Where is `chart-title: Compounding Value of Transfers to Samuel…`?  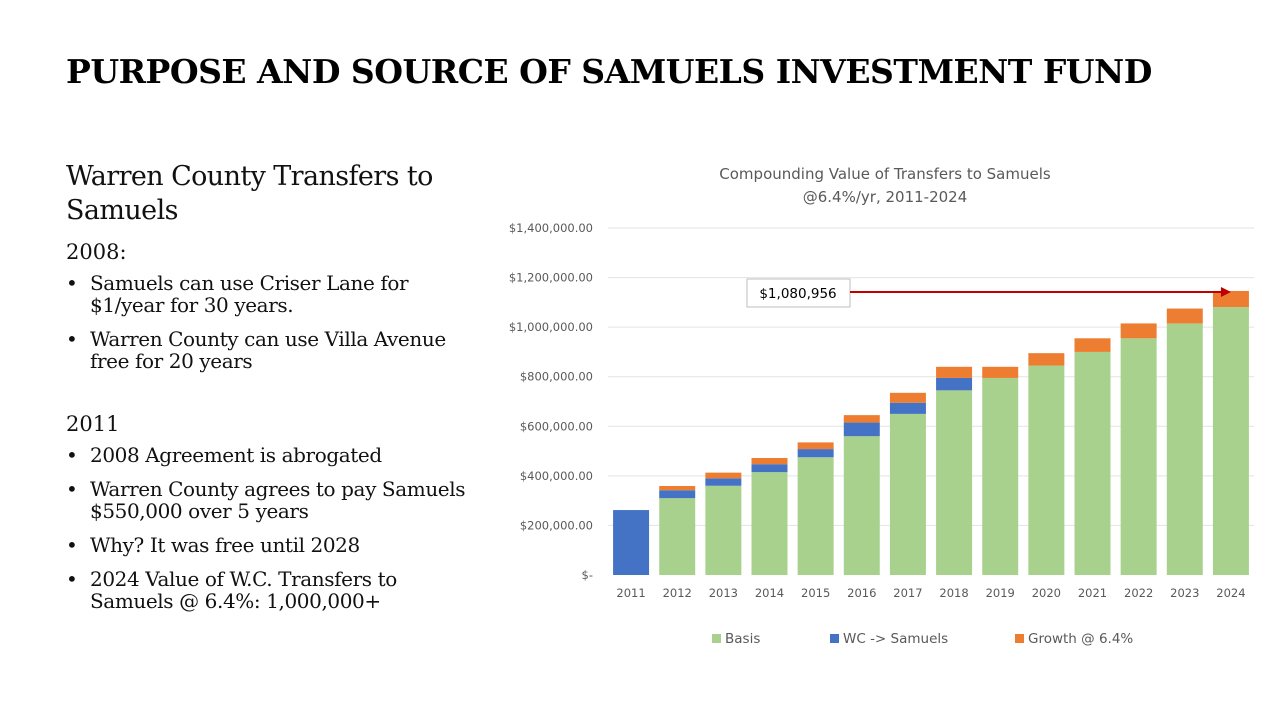 chart-title: Compounding Value of Transfers to Samuel… is located at coordinates (885, 174).